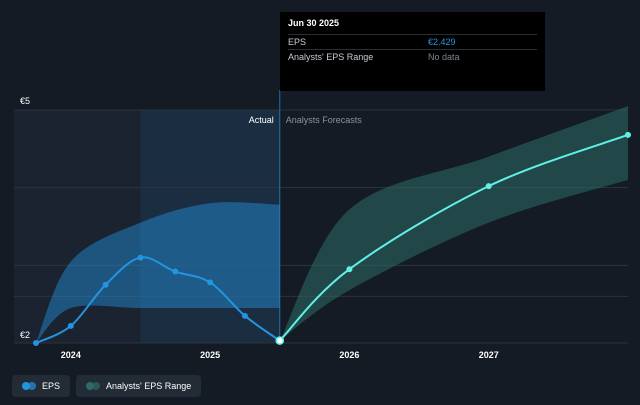  Describe the element at coordinates (158, 300) in the screenshot. I see `eps-line` at that location.